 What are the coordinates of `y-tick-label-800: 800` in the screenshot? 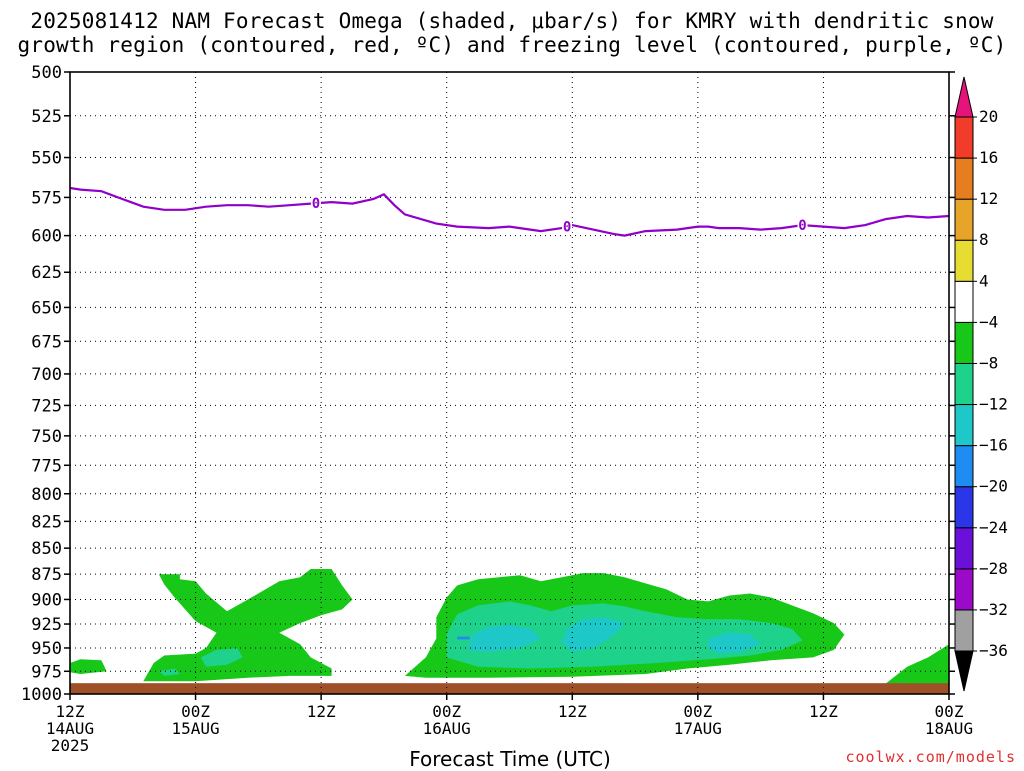 It's located at (46, 495).